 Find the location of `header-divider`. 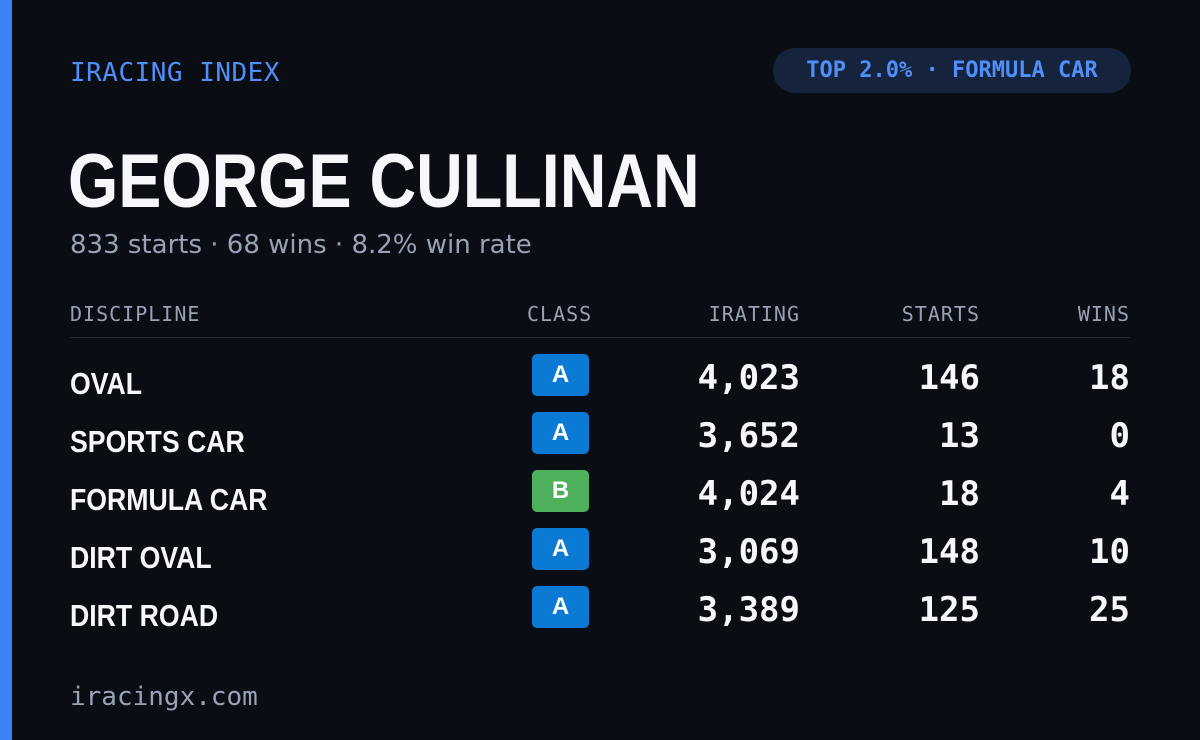

header-divider is located at coordinates (600, 337).